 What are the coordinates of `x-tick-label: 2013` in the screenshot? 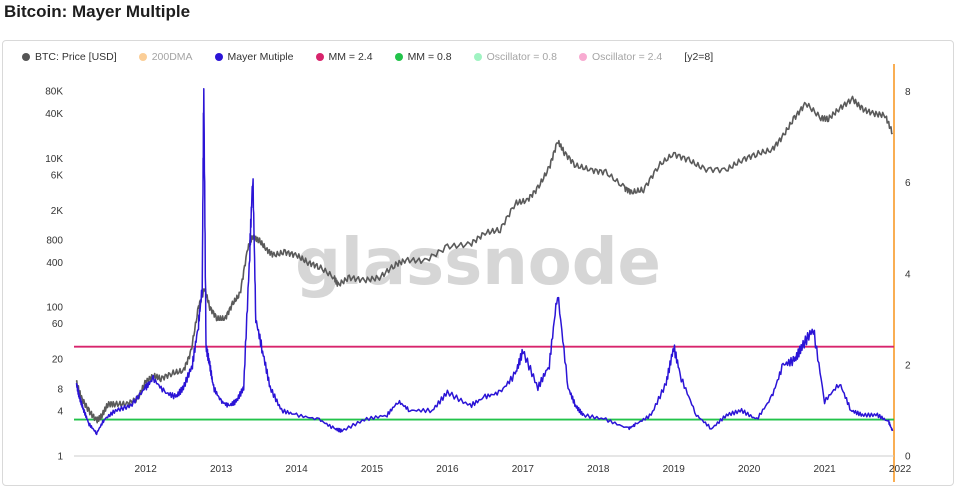 It's located at (221, 469).